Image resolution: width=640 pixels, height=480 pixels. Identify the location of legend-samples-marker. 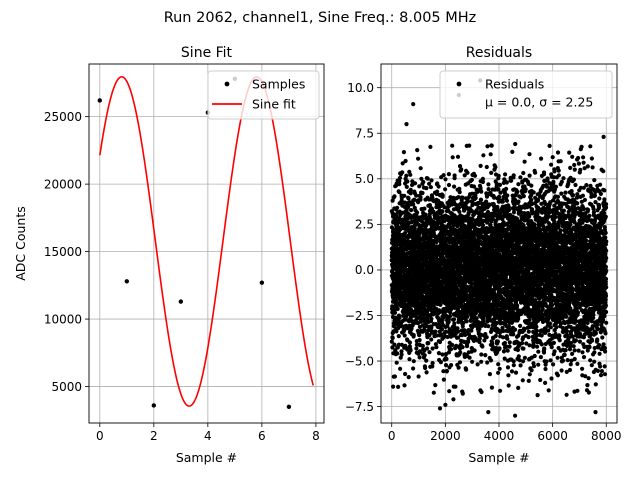
(227, 84).